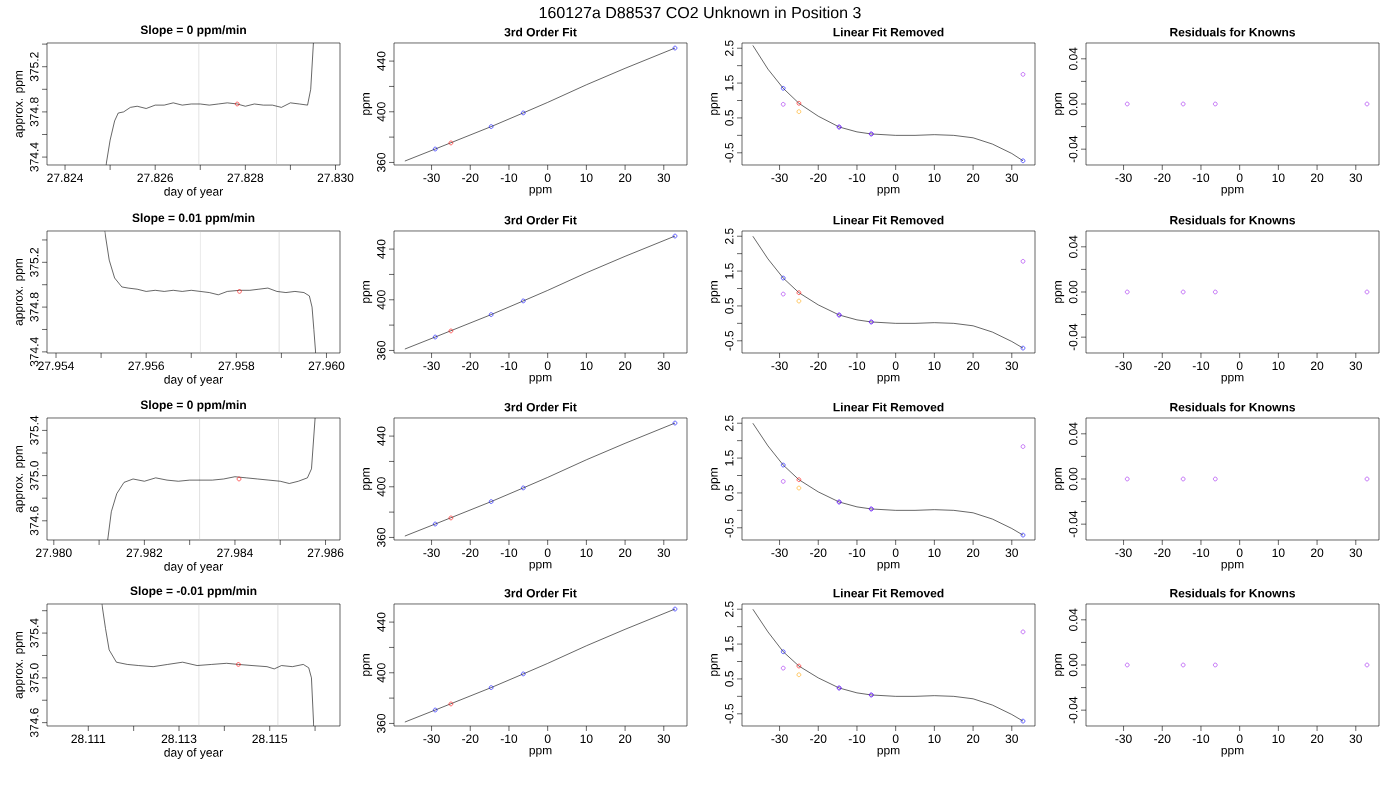 The height and width of the screenshot is (800, 1400). Describe the element at coordinates (155, 178) in the screenshot. I see `x-tick-label: 27.826` at that location.